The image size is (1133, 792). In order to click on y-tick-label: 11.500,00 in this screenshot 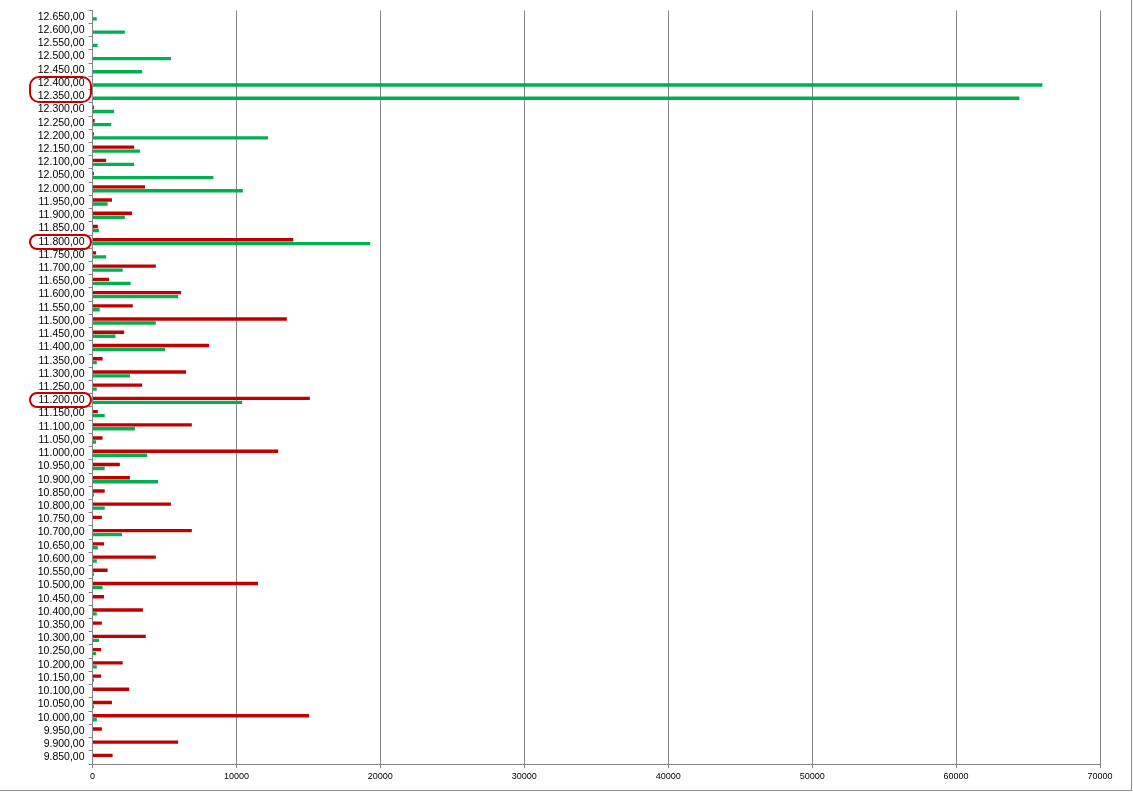, I will do `click(61, 319)`.